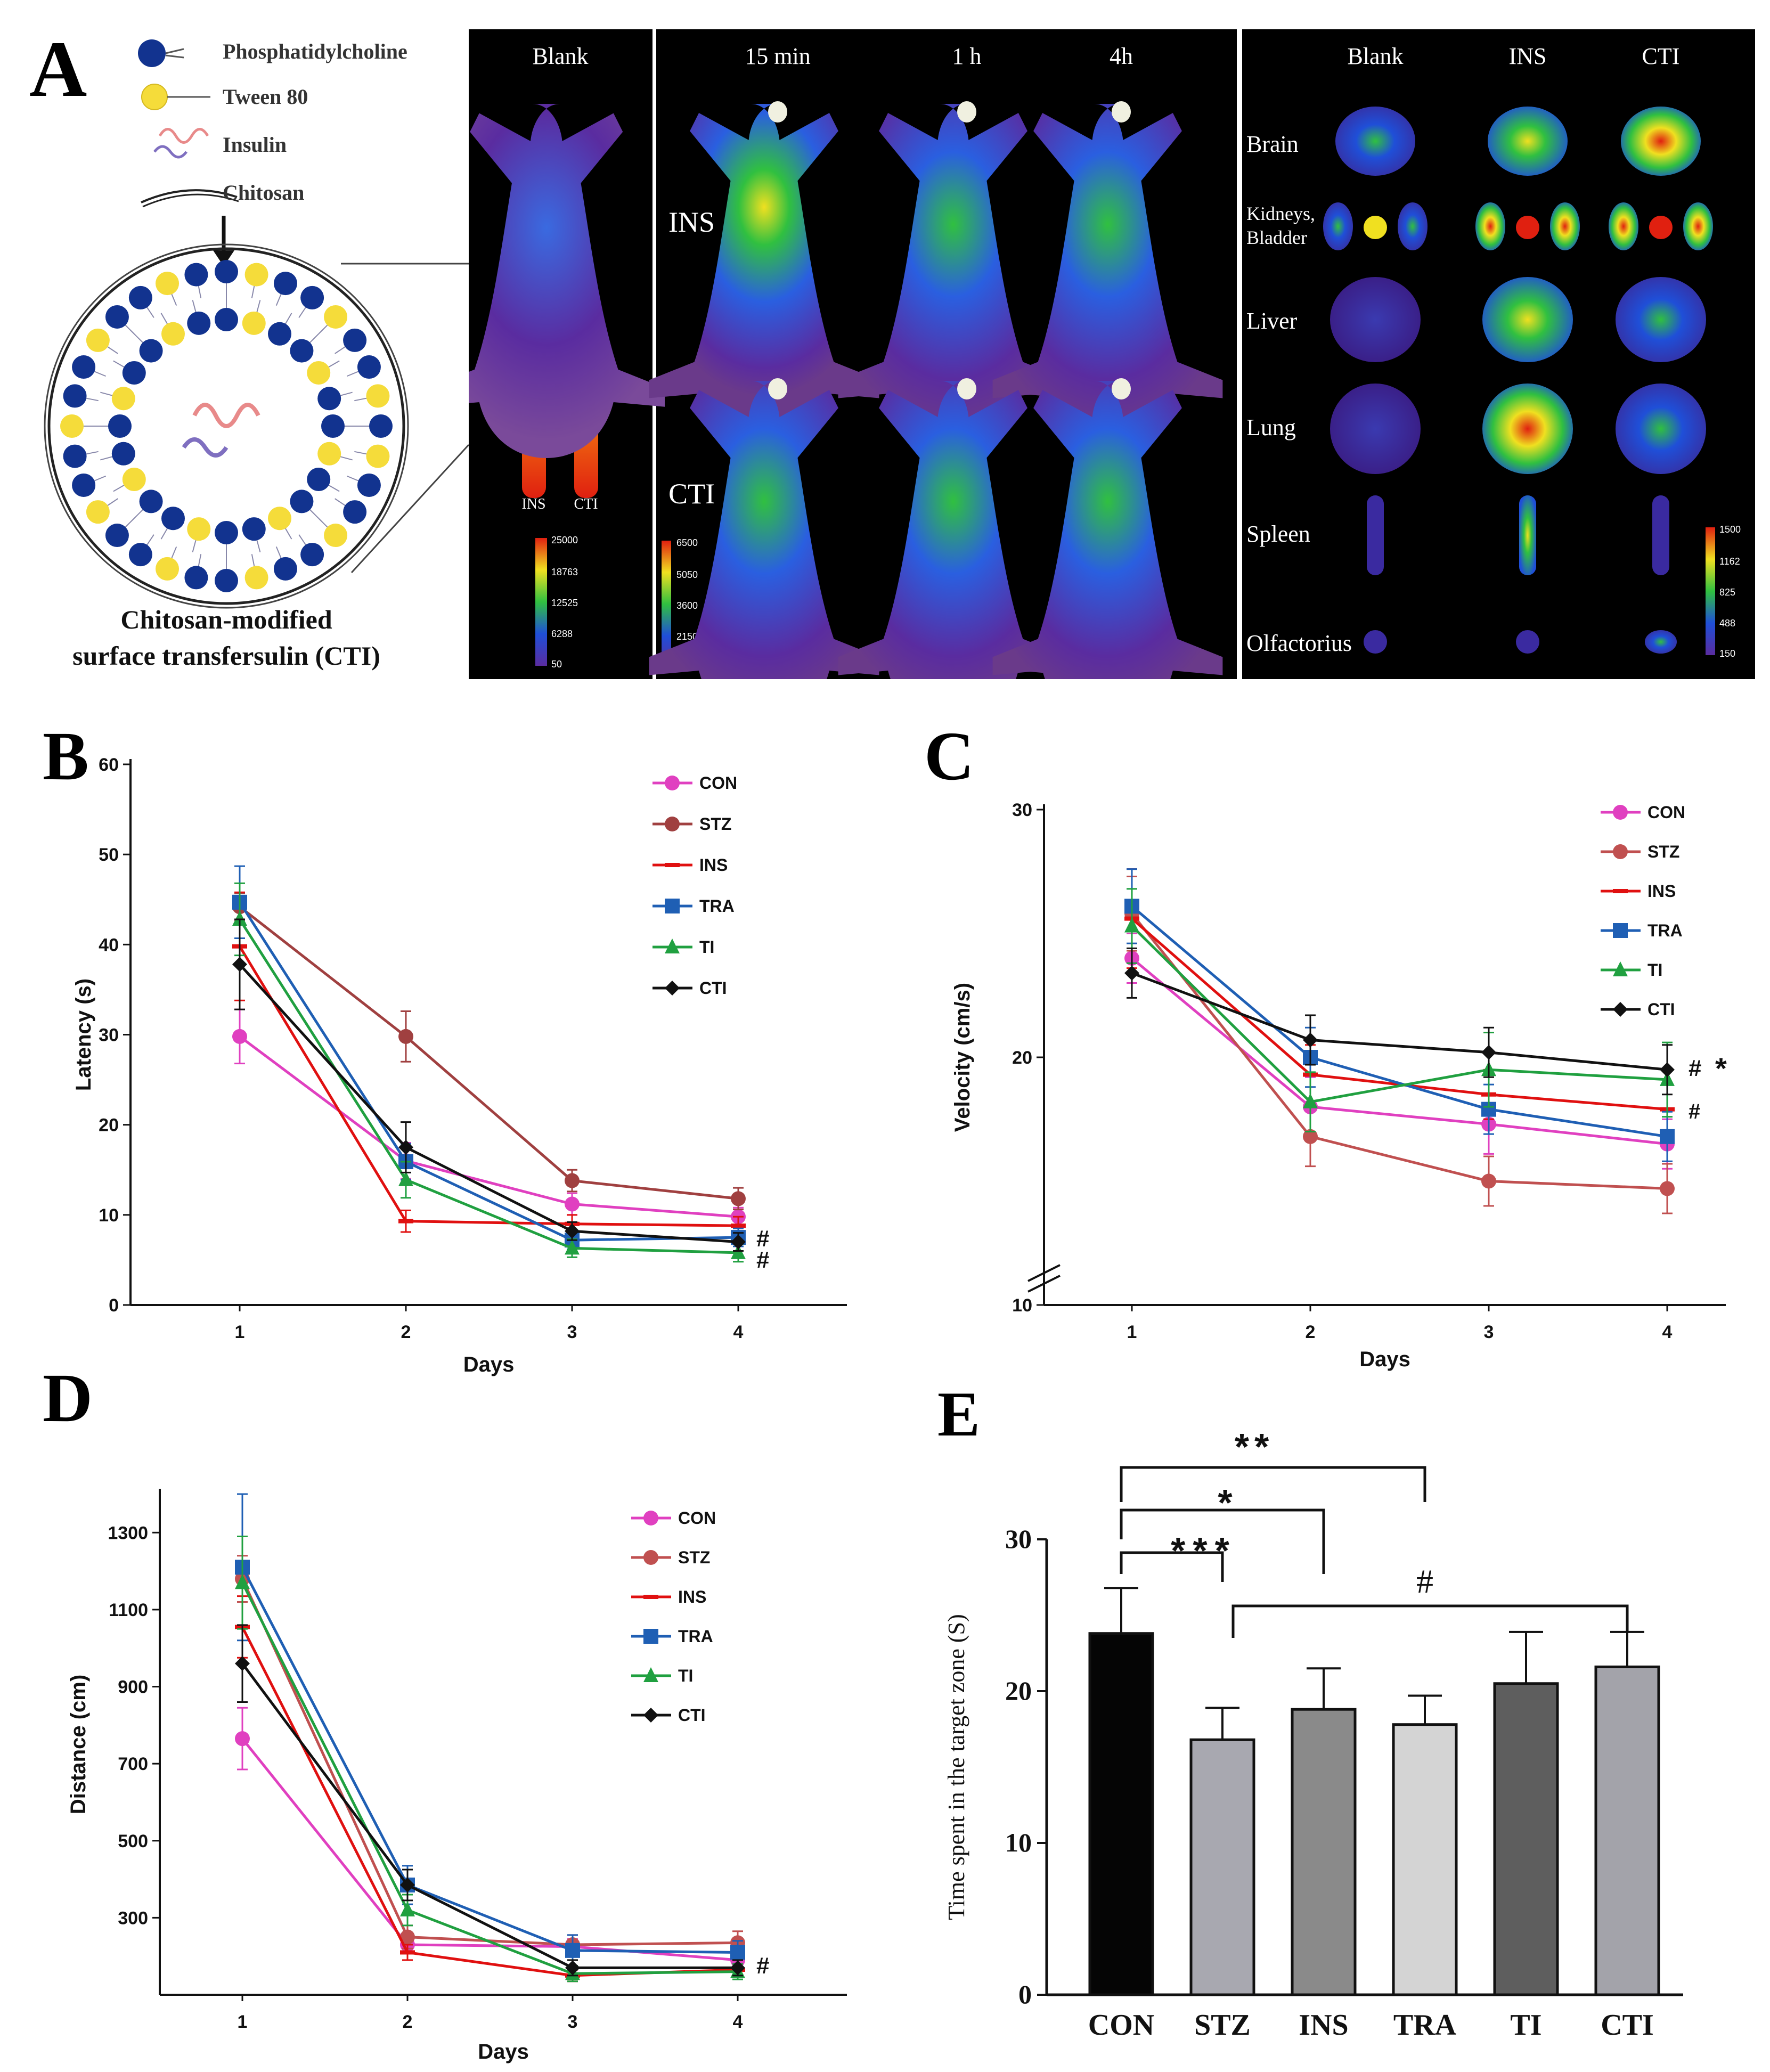 The height and width of the screenshot is (2072, 1770). What do you see at coordinates (1204, 1550) in the screenshot?
I see `significance-mark: ***` at bounding box center [1204, 1550].